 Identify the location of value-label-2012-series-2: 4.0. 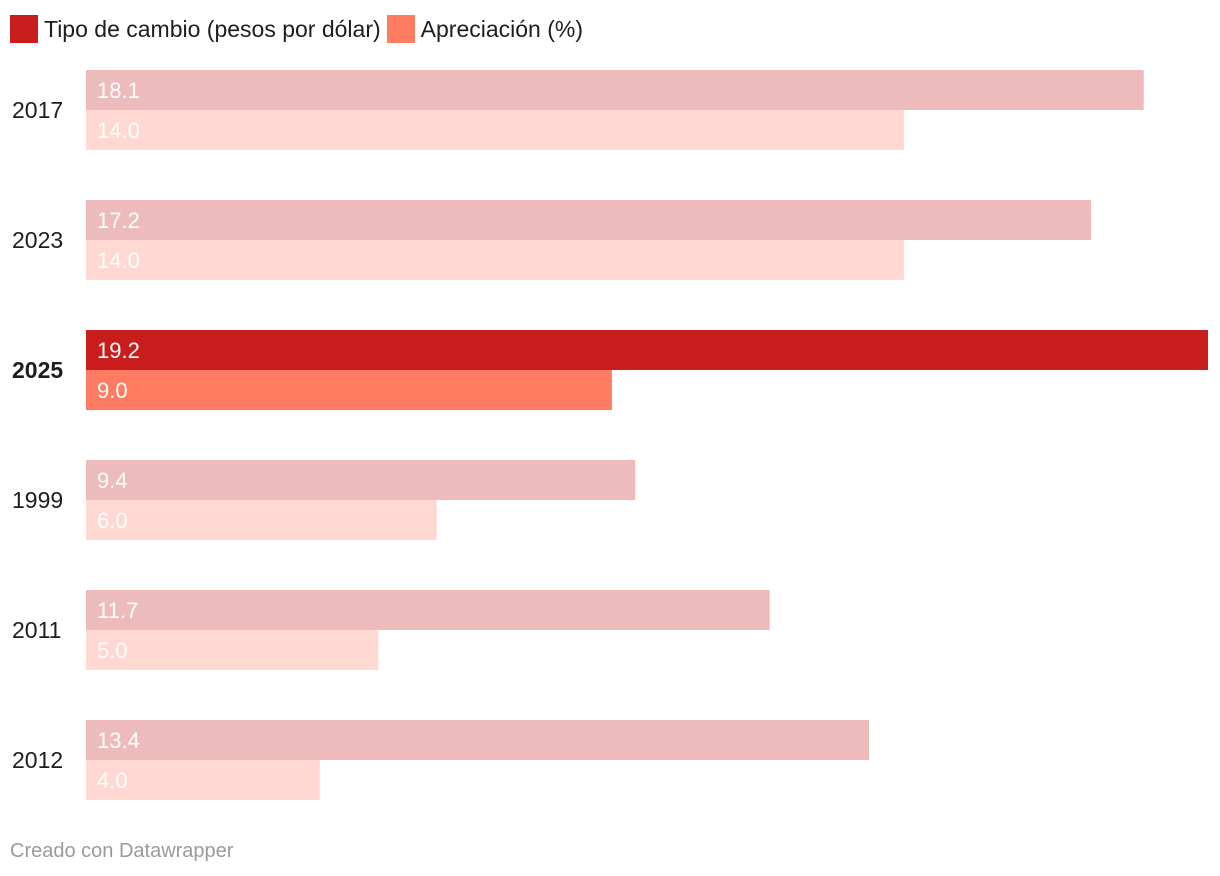
(112, 780).